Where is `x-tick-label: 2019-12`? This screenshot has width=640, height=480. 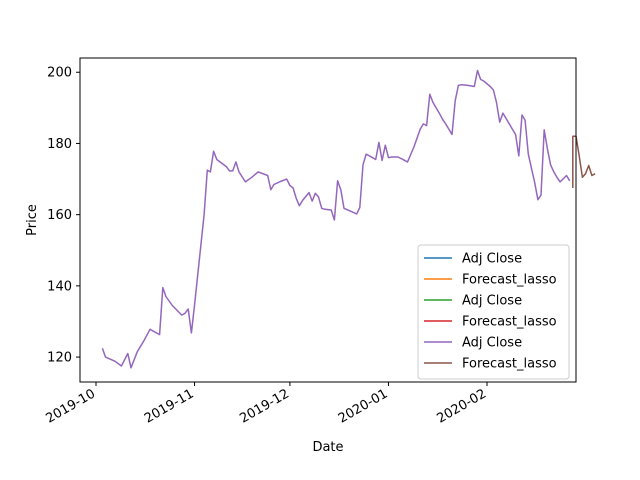
x-tick-label: 2019-12 is located at coordinates (264, 406).